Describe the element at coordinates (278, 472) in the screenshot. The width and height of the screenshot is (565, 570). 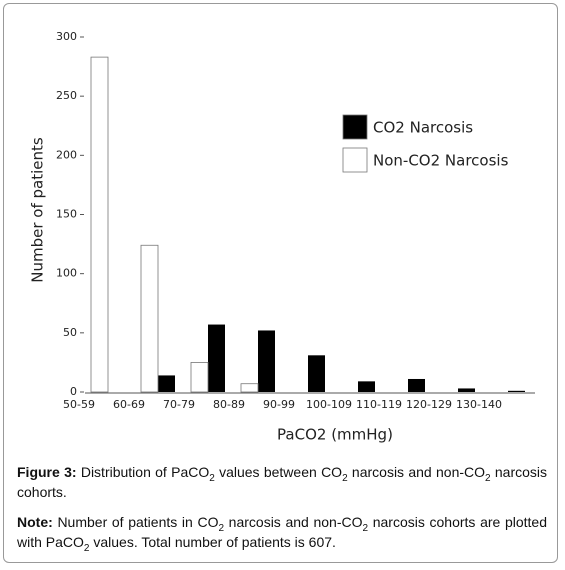
I see `text-run: values between CO` at that location.